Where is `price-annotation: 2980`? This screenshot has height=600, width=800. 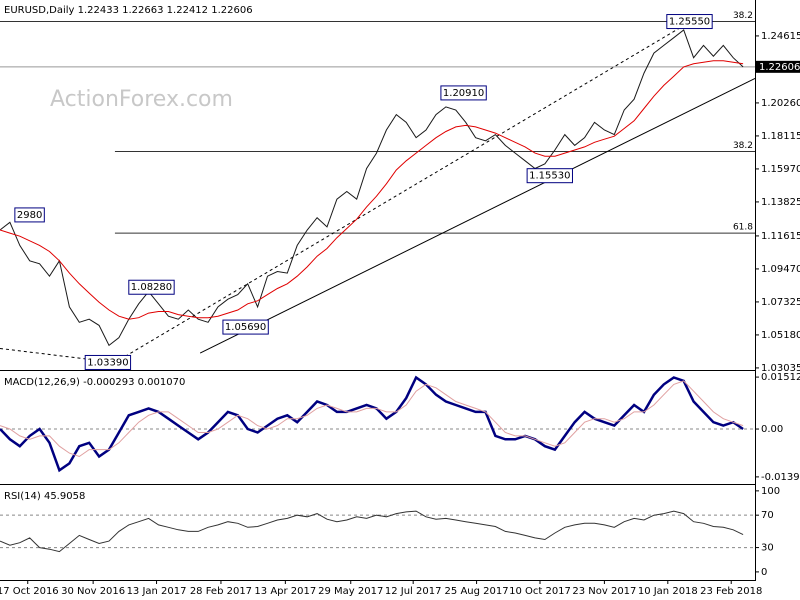 price-annotation: 2980 is located at coordinates (29, 215).